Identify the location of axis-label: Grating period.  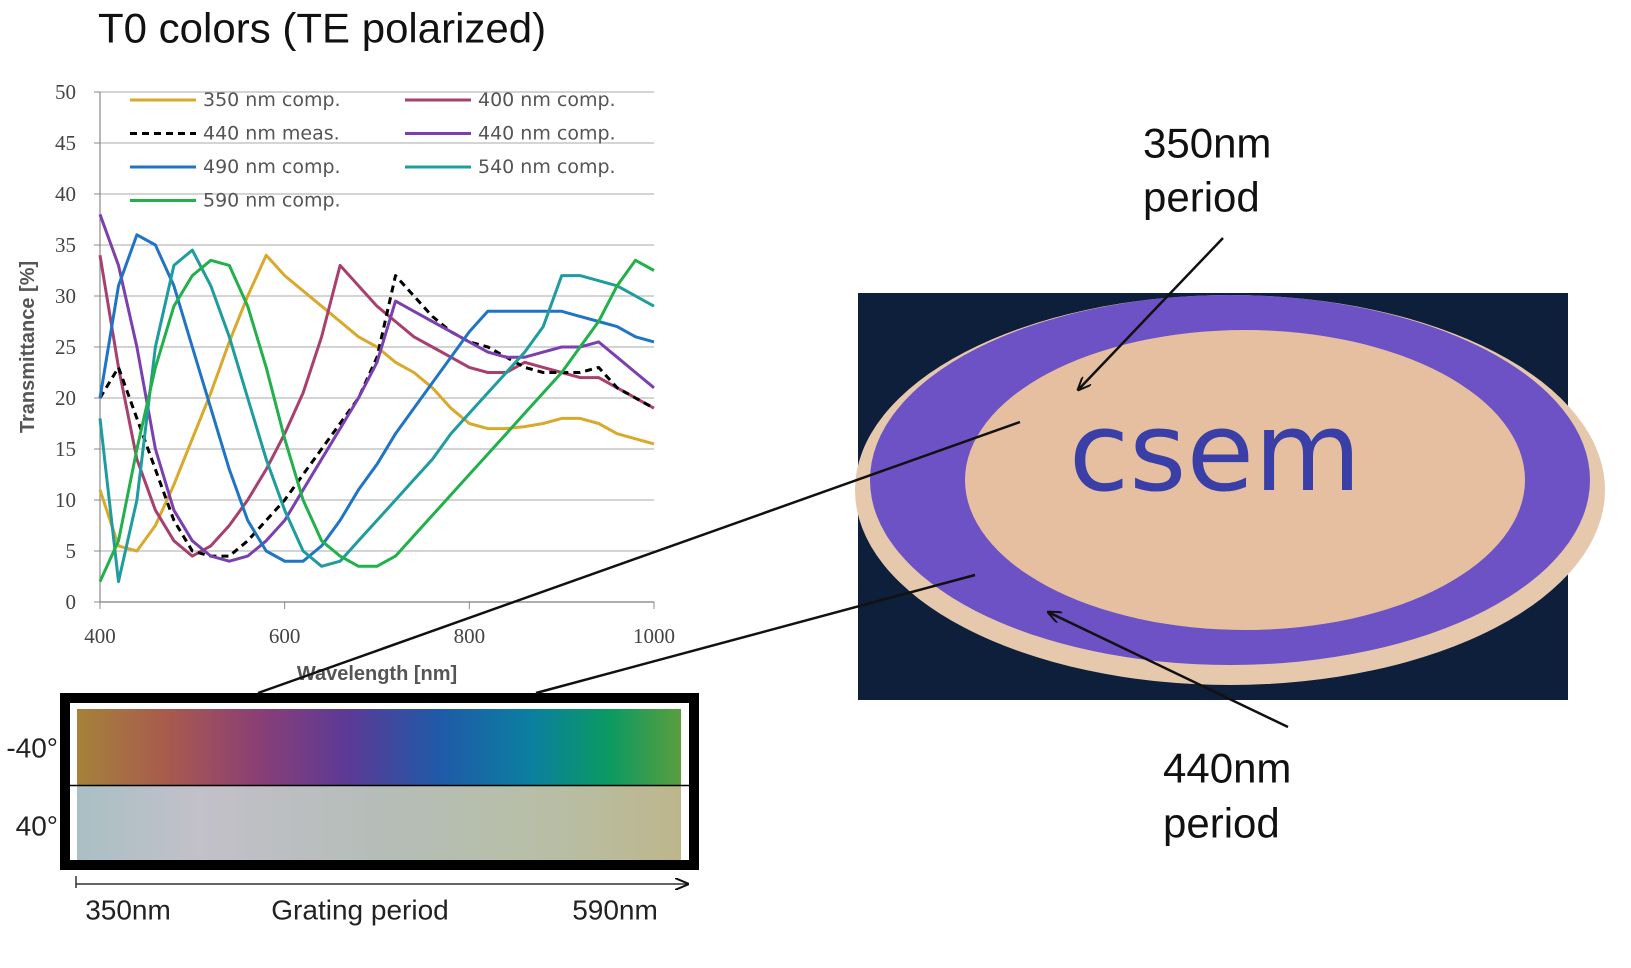
(359, 910).